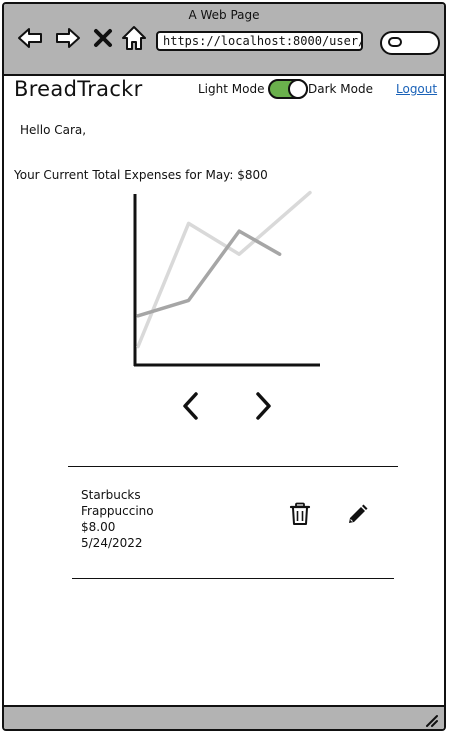 This screenshot has width=450, height=735. I want to click on pencil-icon, so click(358, 513).